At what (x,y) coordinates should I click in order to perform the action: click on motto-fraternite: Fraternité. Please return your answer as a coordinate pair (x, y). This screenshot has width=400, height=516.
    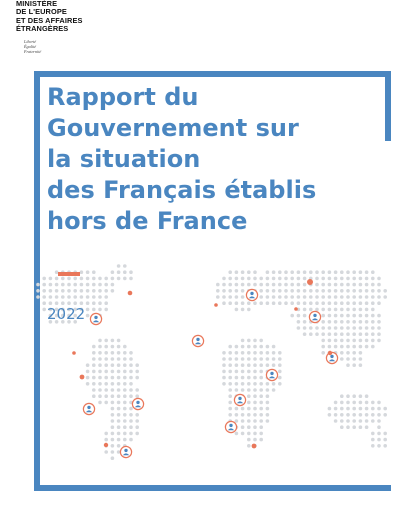
    Looking at the image, I should click on (33, 51).